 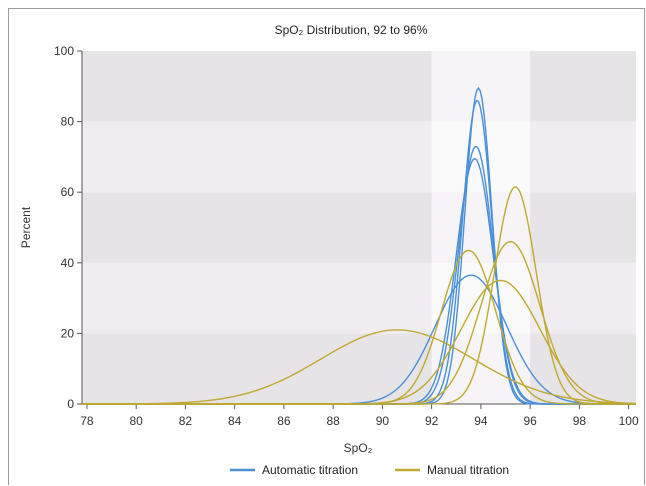 I want to click on y-tick-label: 0, so click(x=70, y=404).